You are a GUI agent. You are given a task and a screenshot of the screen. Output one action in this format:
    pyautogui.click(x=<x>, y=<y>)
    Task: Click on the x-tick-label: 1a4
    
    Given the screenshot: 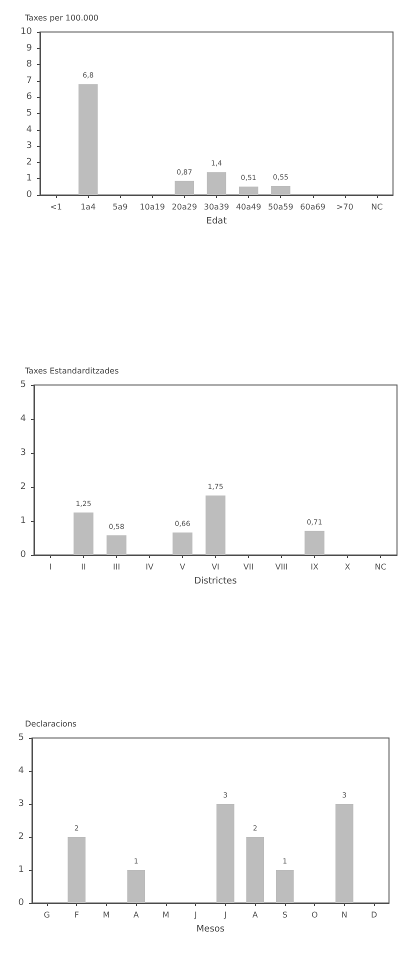 What is the action you would take?
    pyautogui.click(x=88, y=207)
    